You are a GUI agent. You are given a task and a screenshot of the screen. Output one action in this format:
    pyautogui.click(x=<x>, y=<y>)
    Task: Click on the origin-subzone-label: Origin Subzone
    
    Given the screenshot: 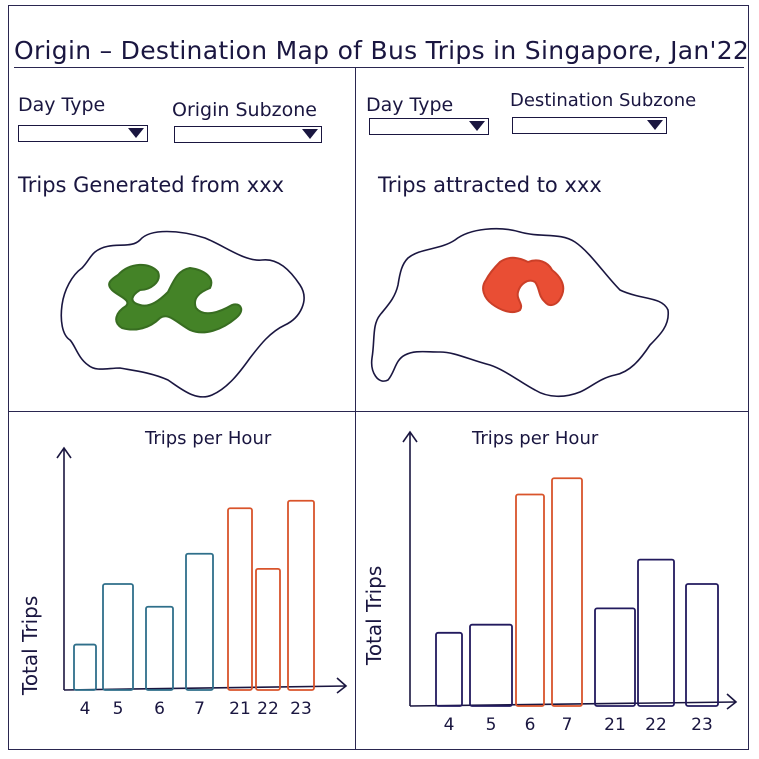 What is the action you would take?
    pyautogui.click(x=244, y=110)
    